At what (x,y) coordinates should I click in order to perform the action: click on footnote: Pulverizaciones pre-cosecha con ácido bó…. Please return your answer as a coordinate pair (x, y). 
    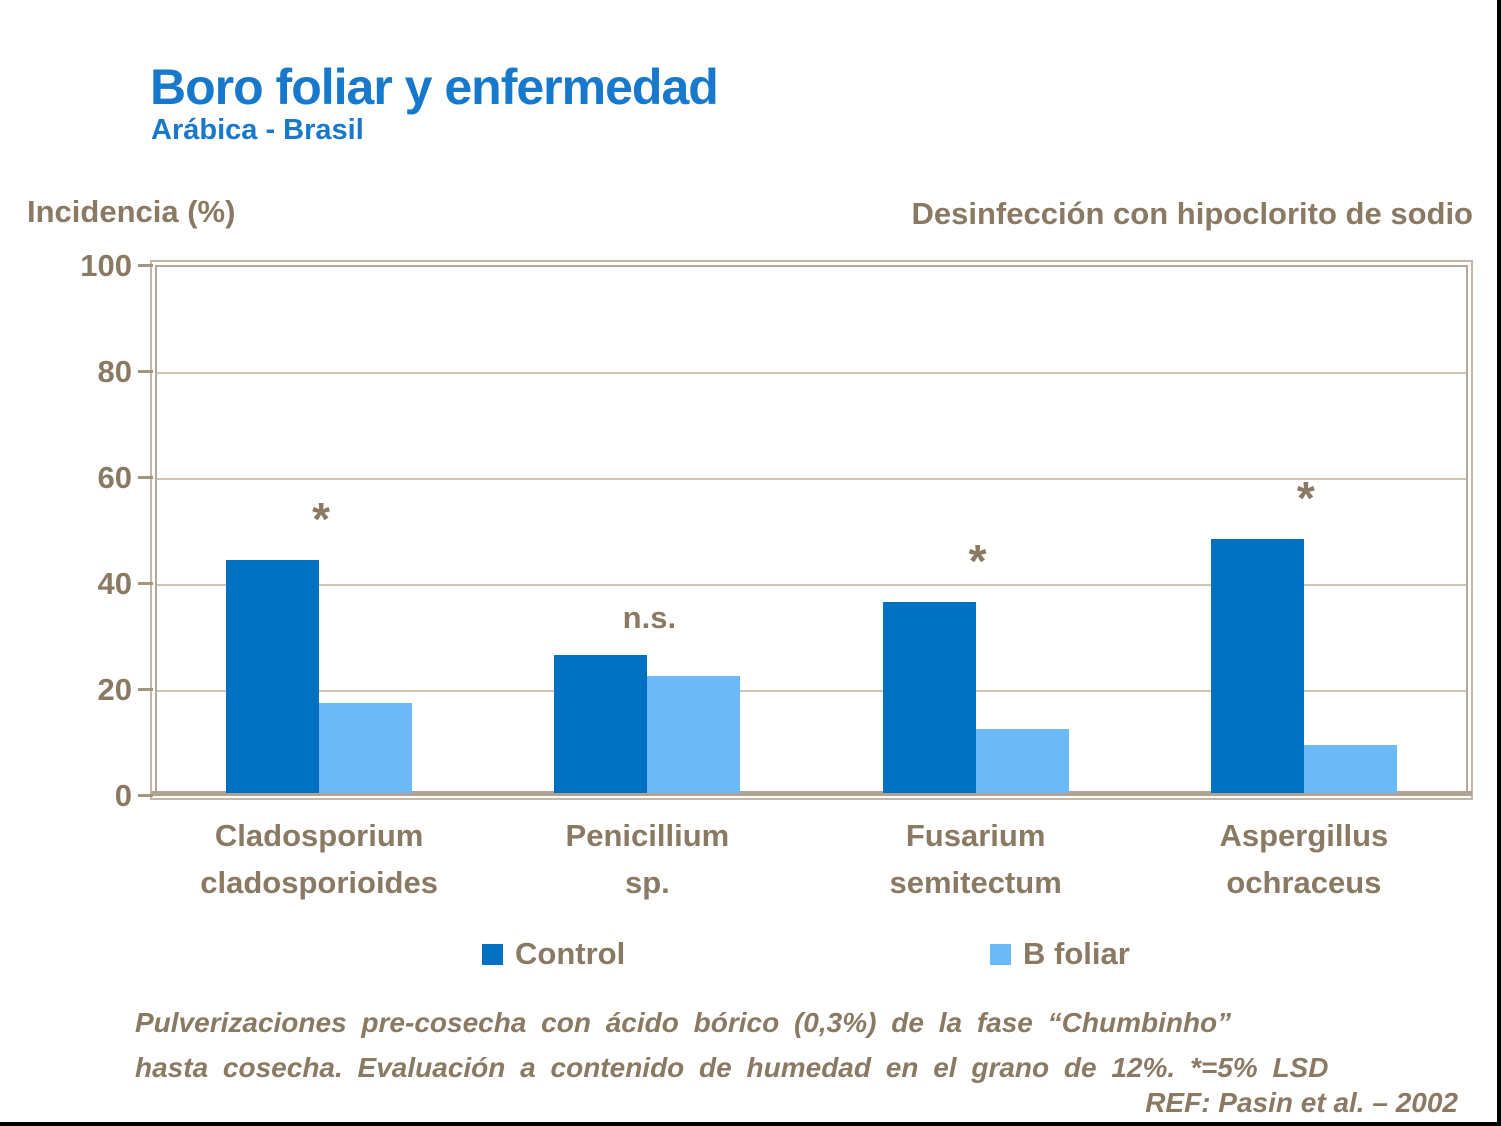
    Looking at the image, I should click on (795, 1045).